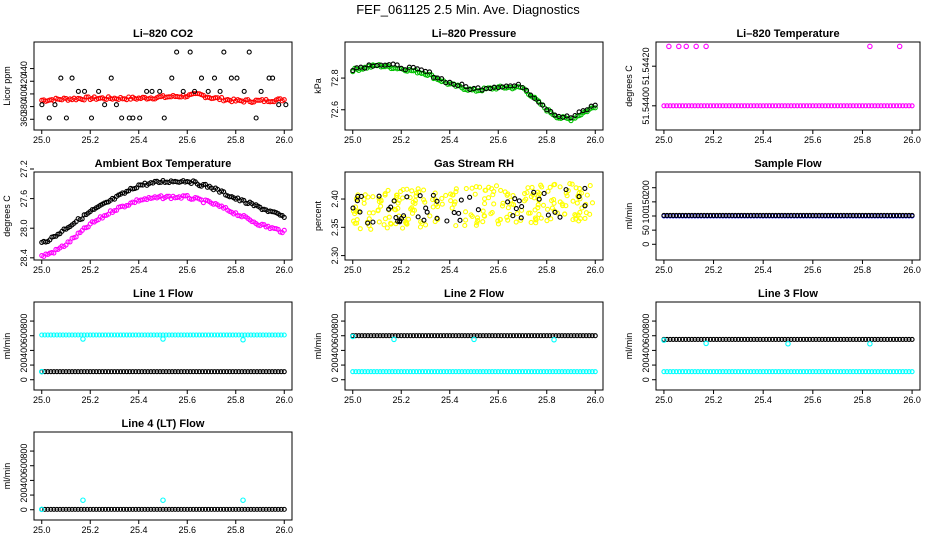 Image resolution: width=936 pixels, height=540 pixels. I want to click on y-tick-label: 150, so click(646, 201).